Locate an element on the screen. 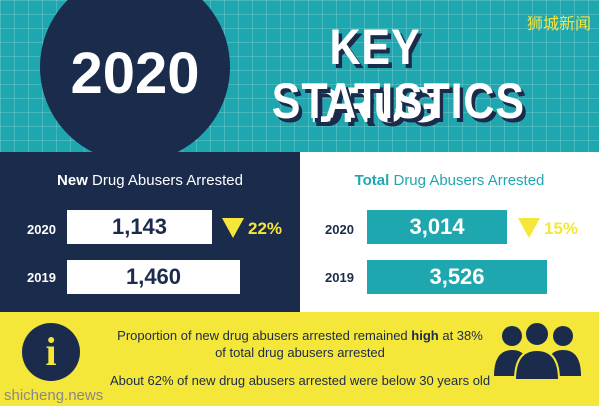  emphasis: New is located at coordinates (72, 180).